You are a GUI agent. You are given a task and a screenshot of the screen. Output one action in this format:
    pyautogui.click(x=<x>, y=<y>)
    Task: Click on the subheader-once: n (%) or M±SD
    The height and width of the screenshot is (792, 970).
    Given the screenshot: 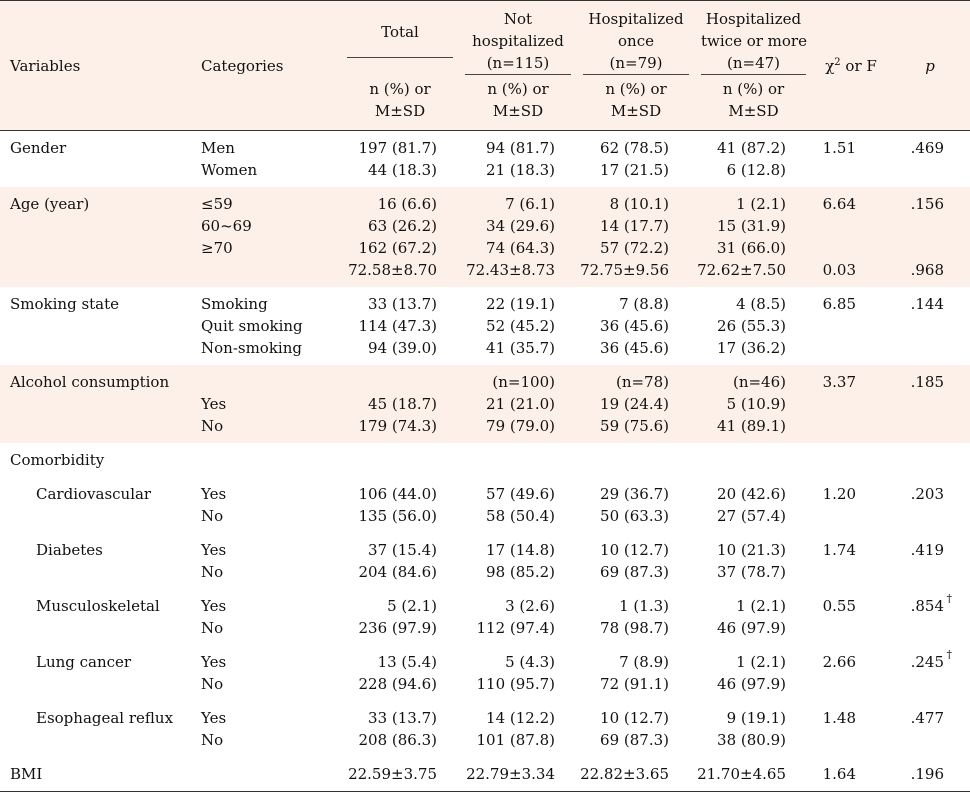 What is the action you would take?
    pyautogui.click(x=636, y=103)
    